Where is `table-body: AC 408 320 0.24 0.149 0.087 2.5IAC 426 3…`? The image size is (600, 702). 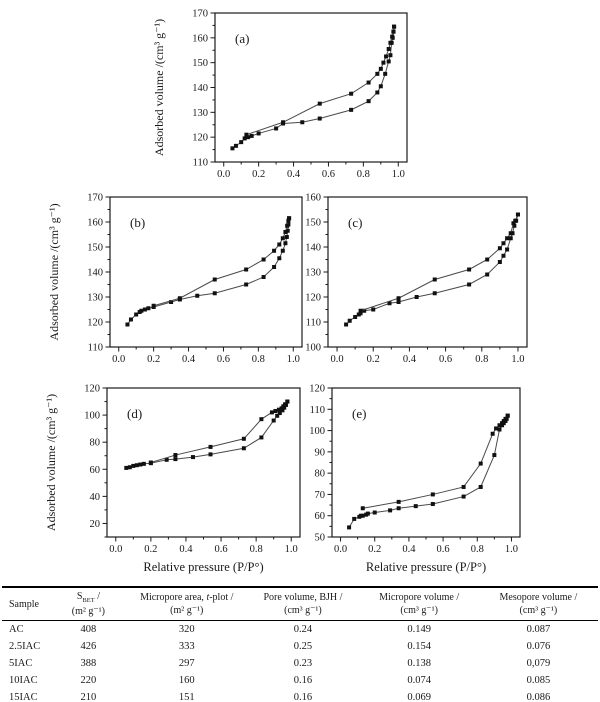 table-body: AC 408 320 0.24 0.149 0.087 2.5IAC 426 3… is located at coordinates (300, 661).